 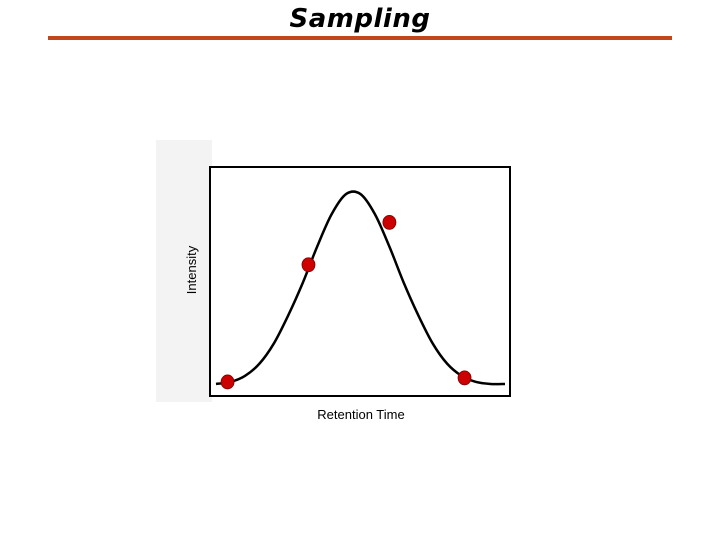 I want to click on axis-shade, so click(x=184, y=271).